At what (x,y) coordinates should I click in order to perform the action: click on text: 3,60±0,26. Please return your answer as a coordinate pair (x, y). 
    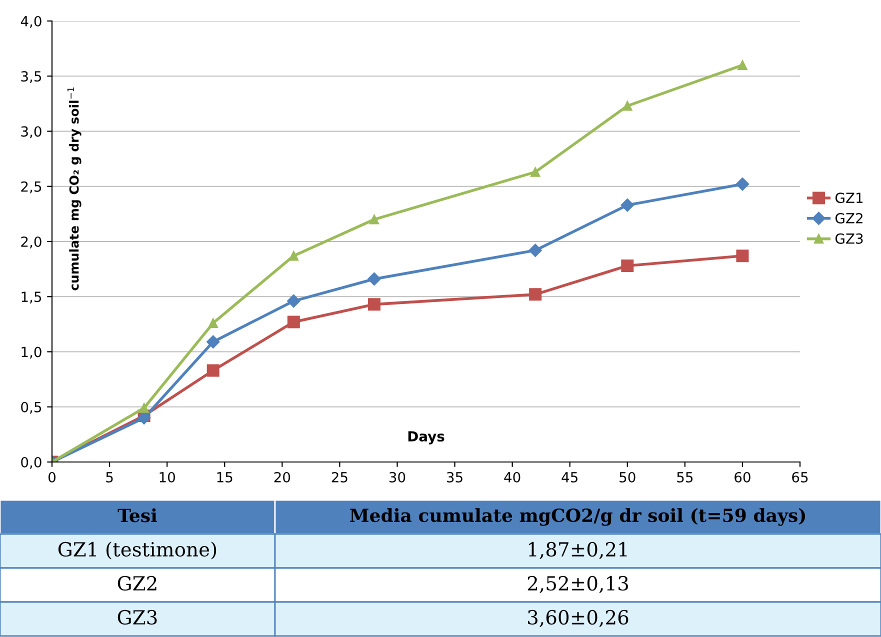
    Looking at the image, I should click on (578, 619).